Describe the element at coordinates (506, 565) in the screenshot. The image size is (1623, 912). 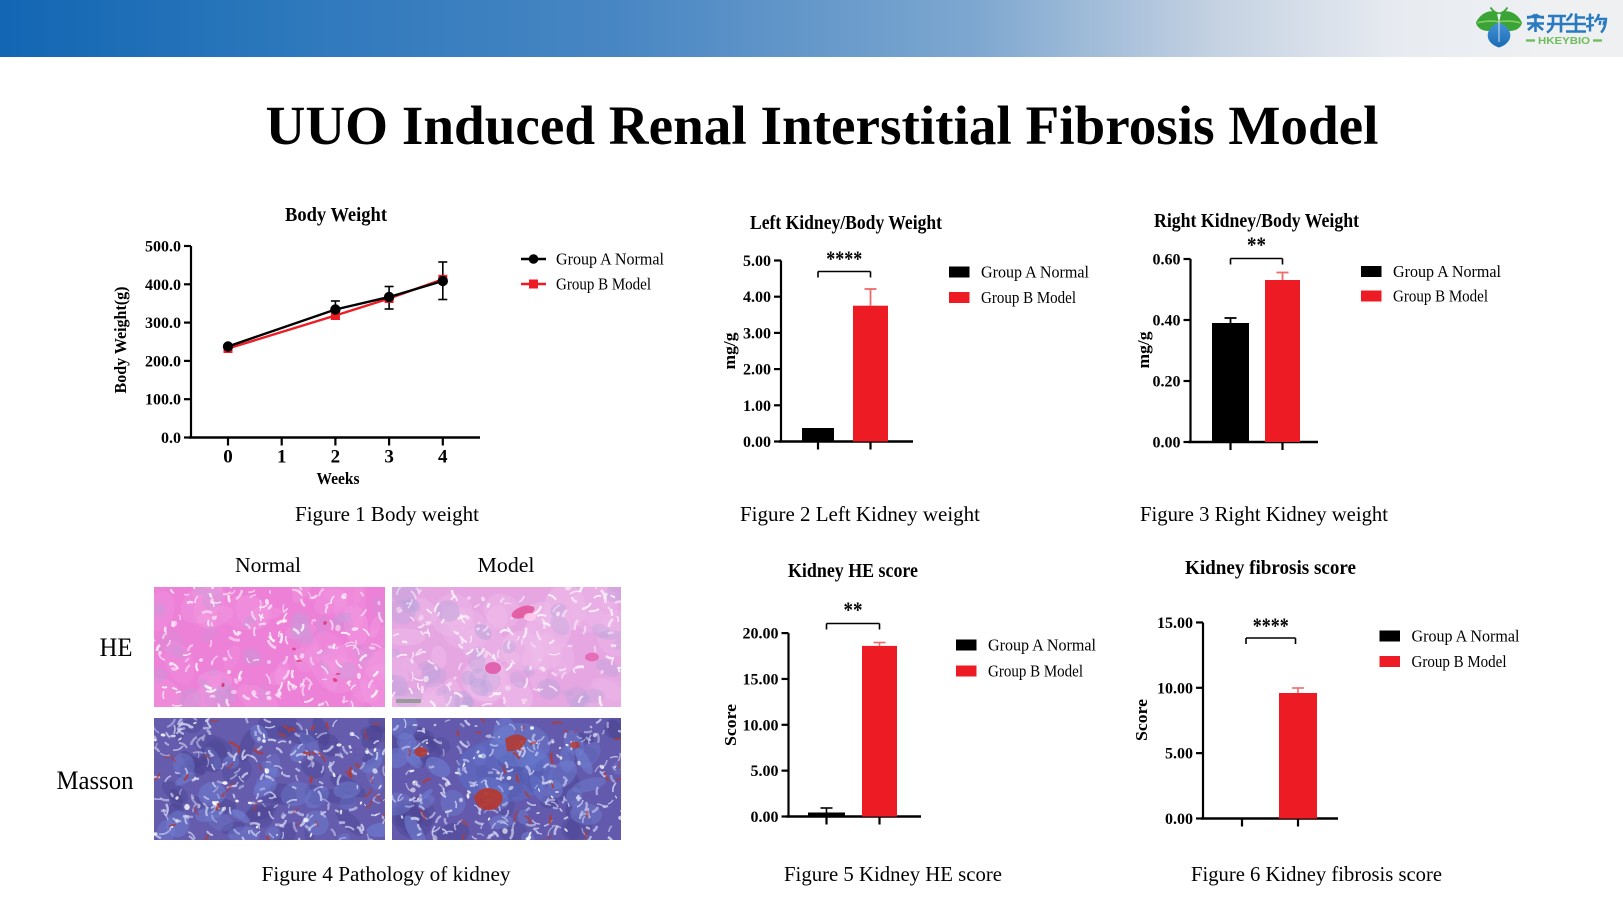
I see `svg-text: Model` at that location.